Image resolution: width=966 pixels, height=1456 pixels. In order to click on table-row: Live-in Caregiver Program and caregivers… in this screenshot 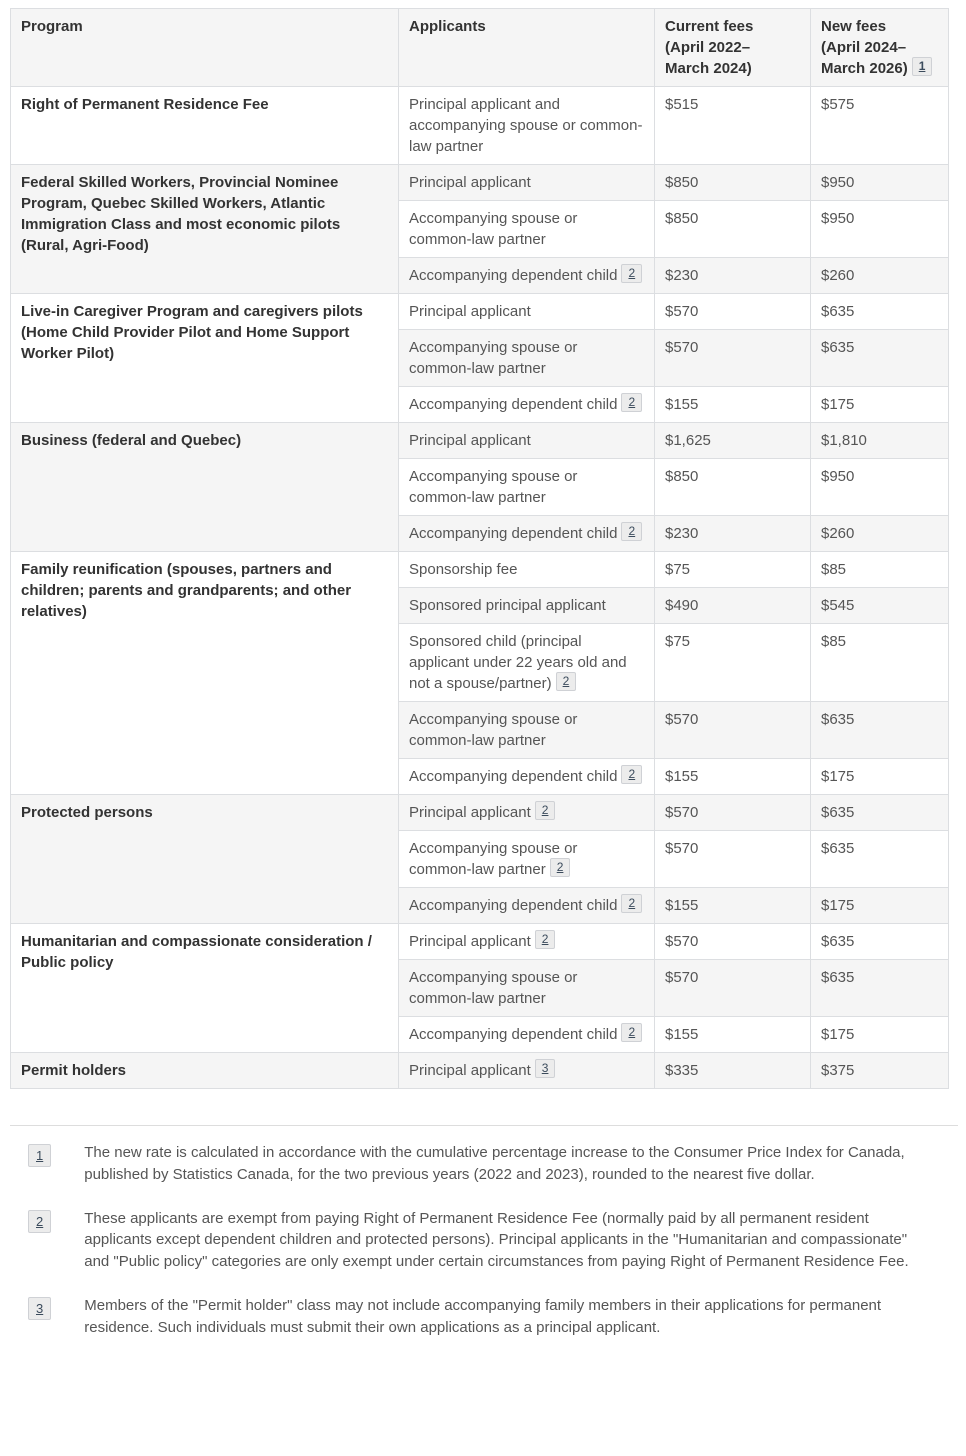, I will do `click(479, 358)`.